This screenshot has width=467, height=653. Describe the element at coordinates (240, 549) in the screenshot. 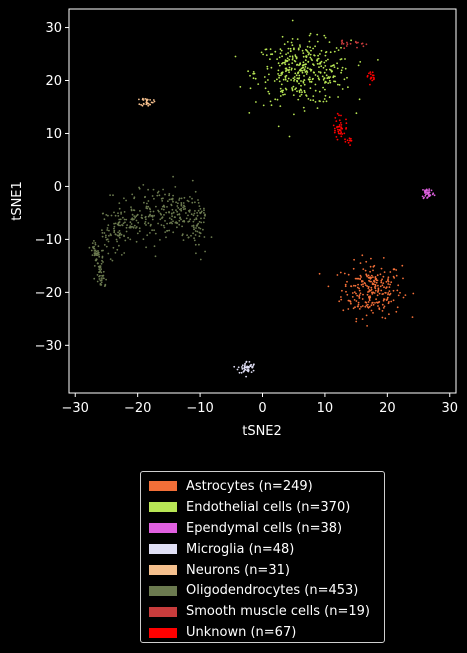

I see `legend-label: Microglia (n=48)` at that location.